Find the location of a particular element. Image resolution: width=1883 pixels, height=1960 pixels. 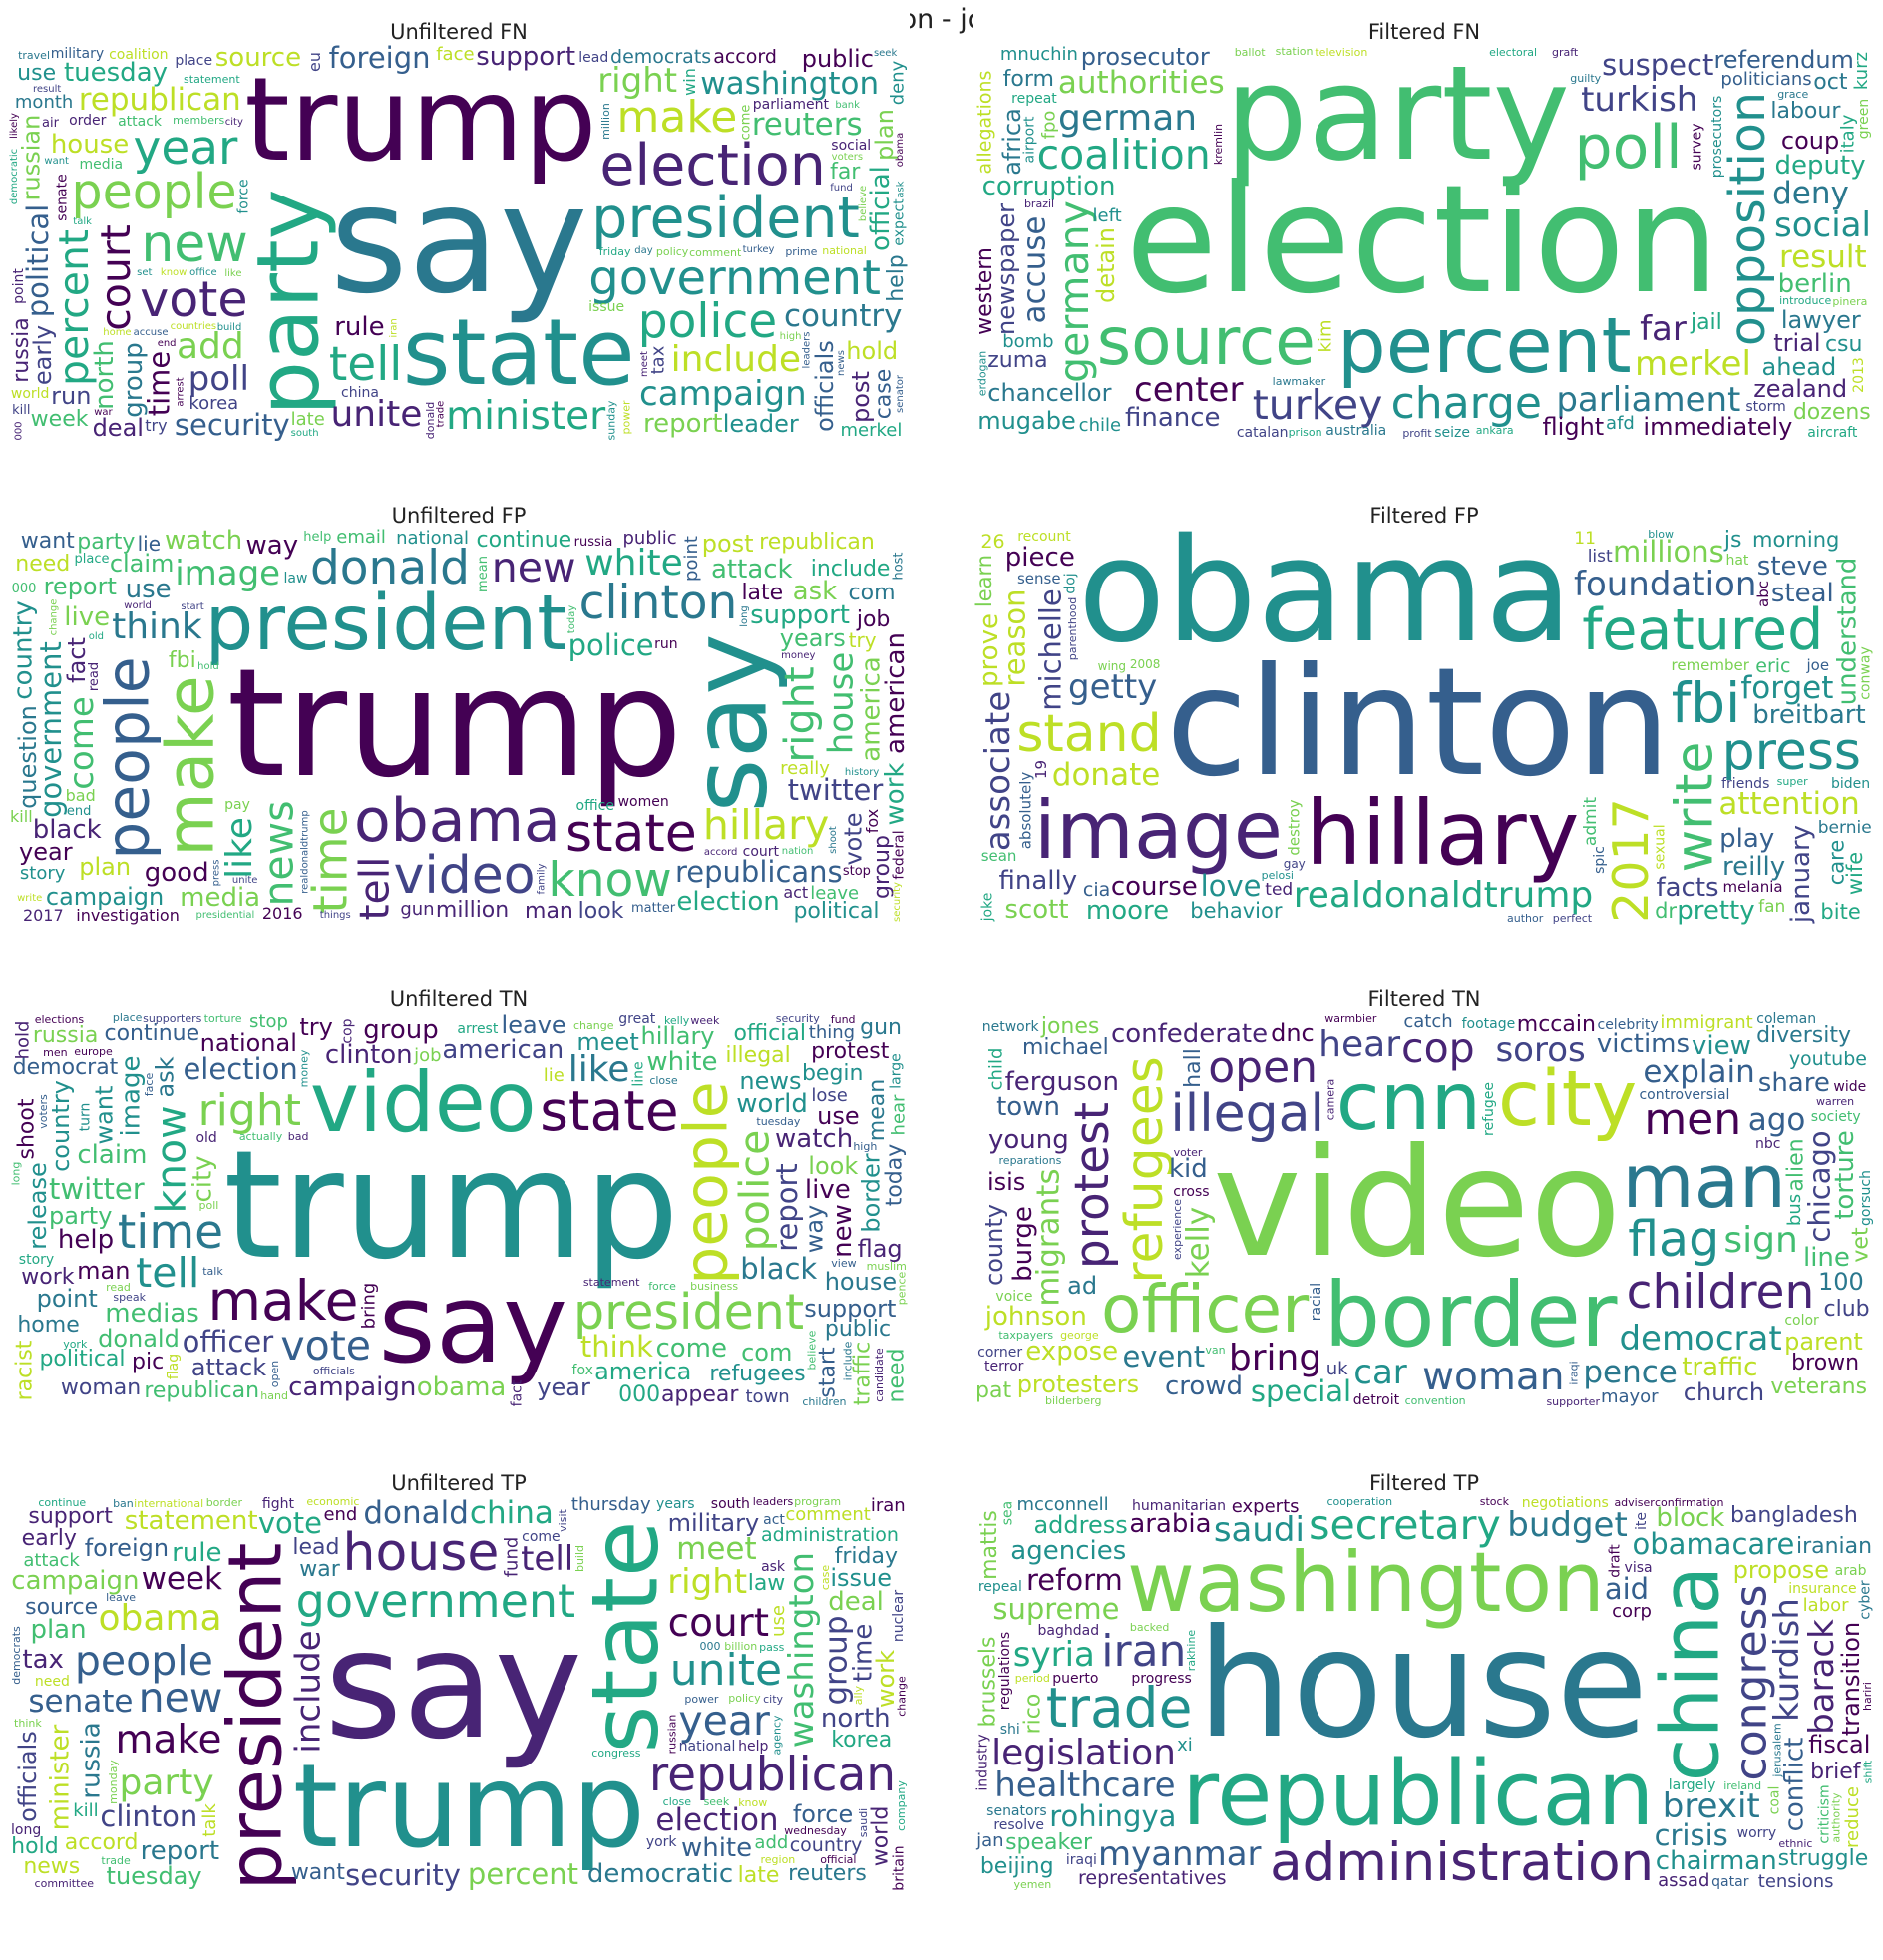

cloud-word: vet is located at coordinates (1861, 1246).